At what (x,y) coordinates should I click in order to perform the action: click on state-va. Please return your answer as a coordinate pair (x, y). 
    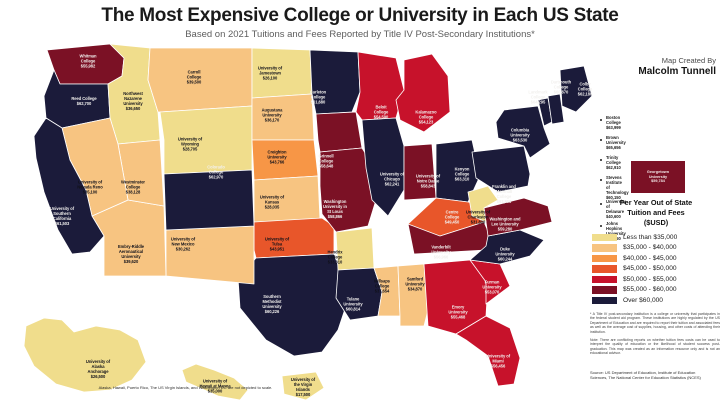
    Looking at the image, I should click on (518, 217).